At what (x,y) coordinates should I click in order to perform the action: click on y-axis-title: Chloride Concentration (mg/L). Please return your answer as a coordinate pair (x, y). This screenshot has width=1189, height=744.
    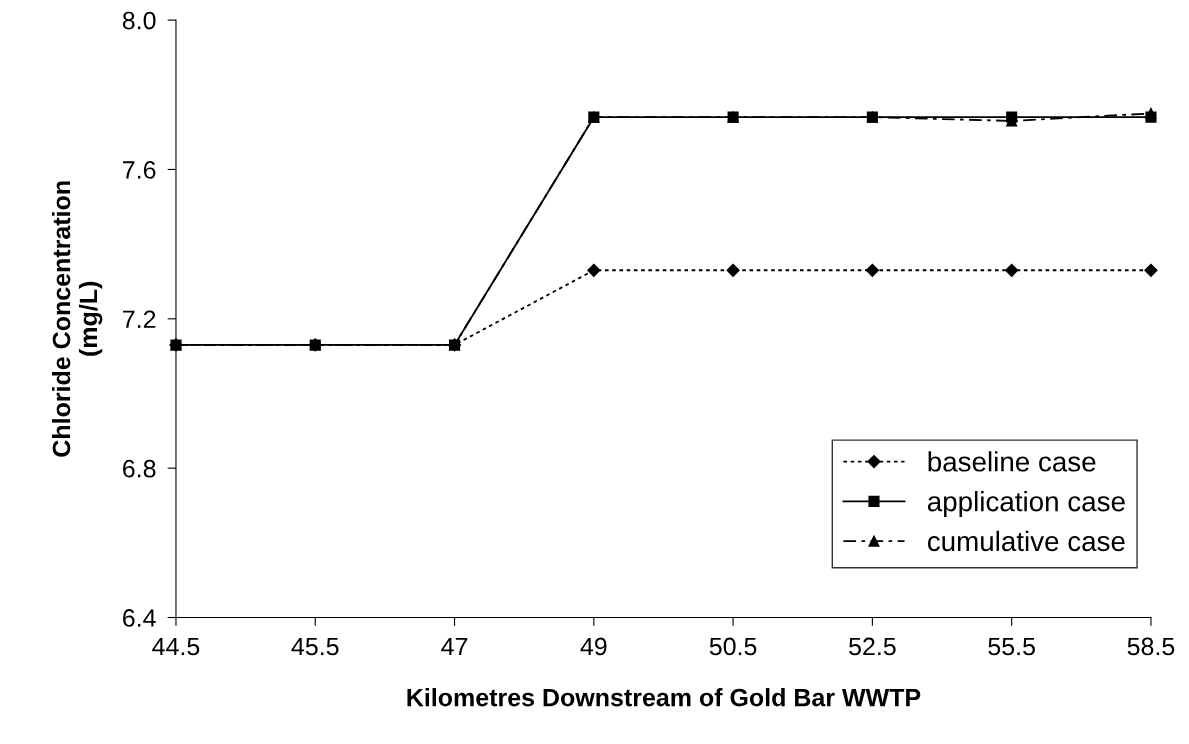
    Looking at the image, I should click on (77, 319).